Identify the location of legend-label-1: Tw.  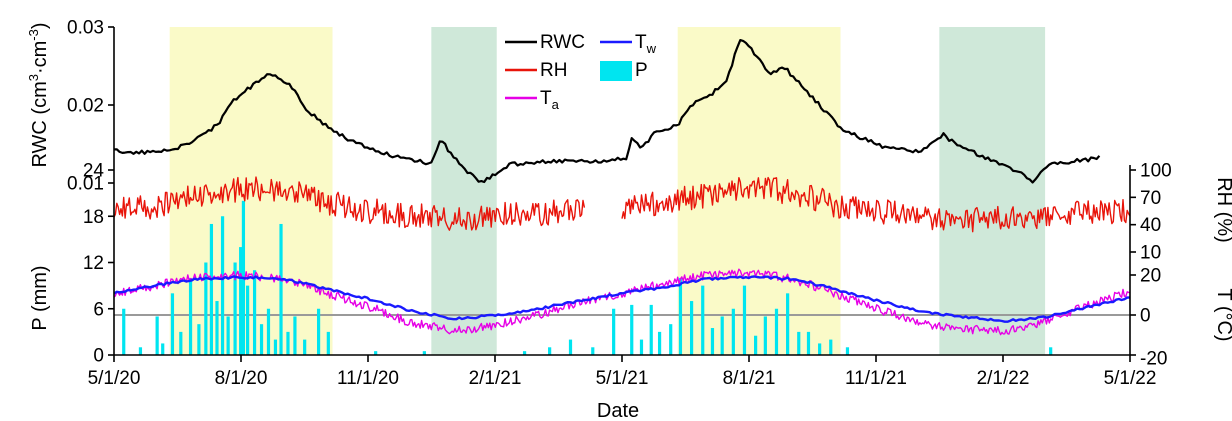
(646, 44).